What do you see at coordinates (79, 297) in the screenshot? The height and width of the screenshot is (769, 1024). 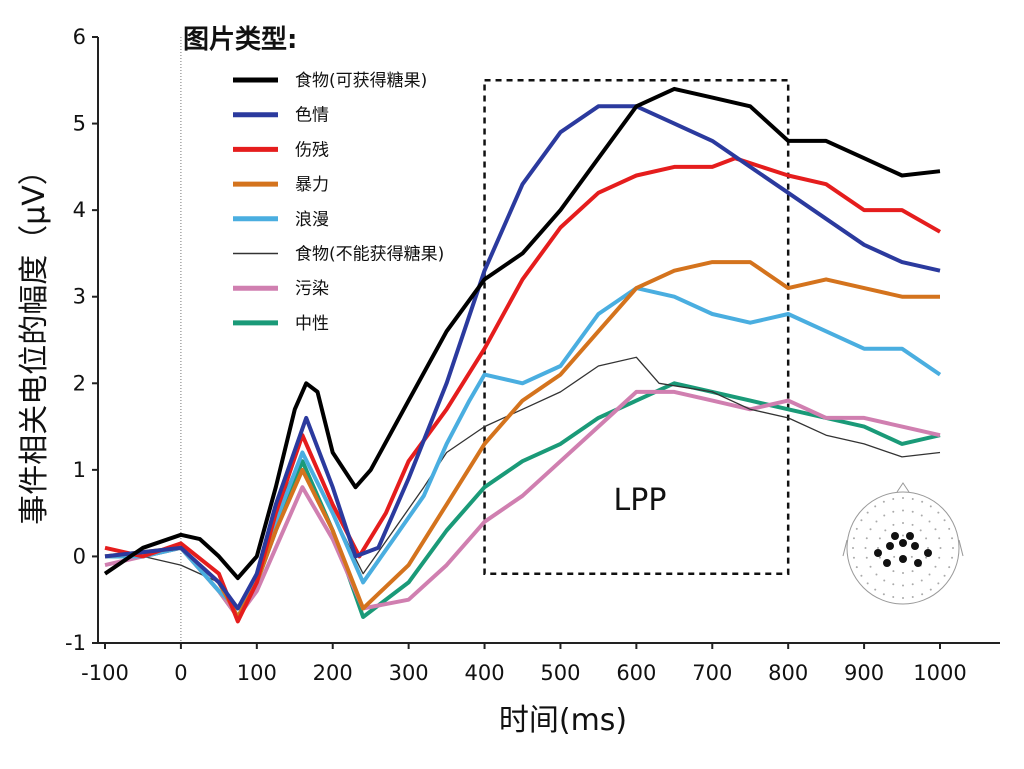 I see `y-tick-label: 3` at bounding box center [79, 297].